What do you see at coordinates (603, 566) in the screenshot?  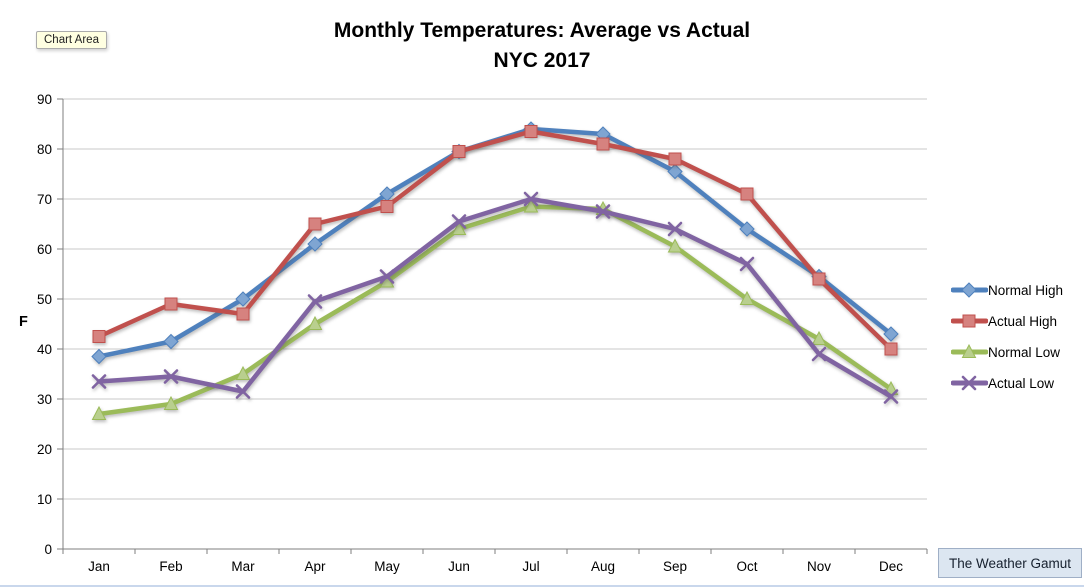 I see `x-tick-label-aug: Aug` at bounding box center [603, 566].